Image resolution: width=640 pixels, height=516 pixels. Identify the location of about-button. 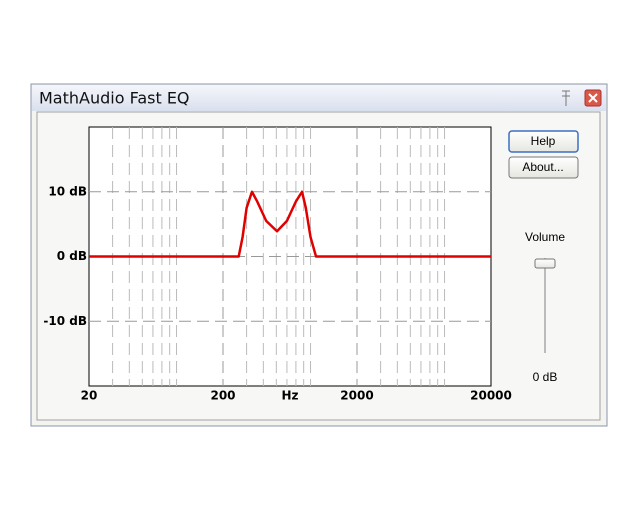
(543, 167).